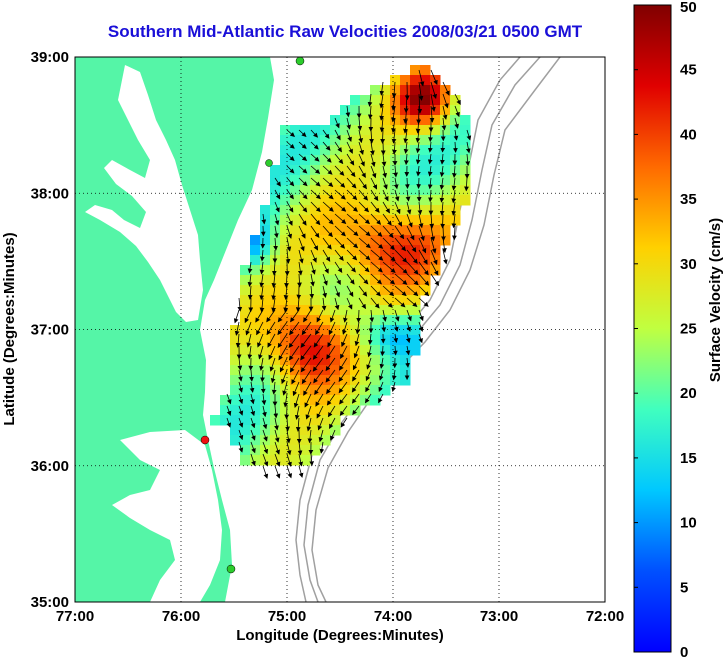  I want to click on y-tick-label: 35:00, so click(50, 602).